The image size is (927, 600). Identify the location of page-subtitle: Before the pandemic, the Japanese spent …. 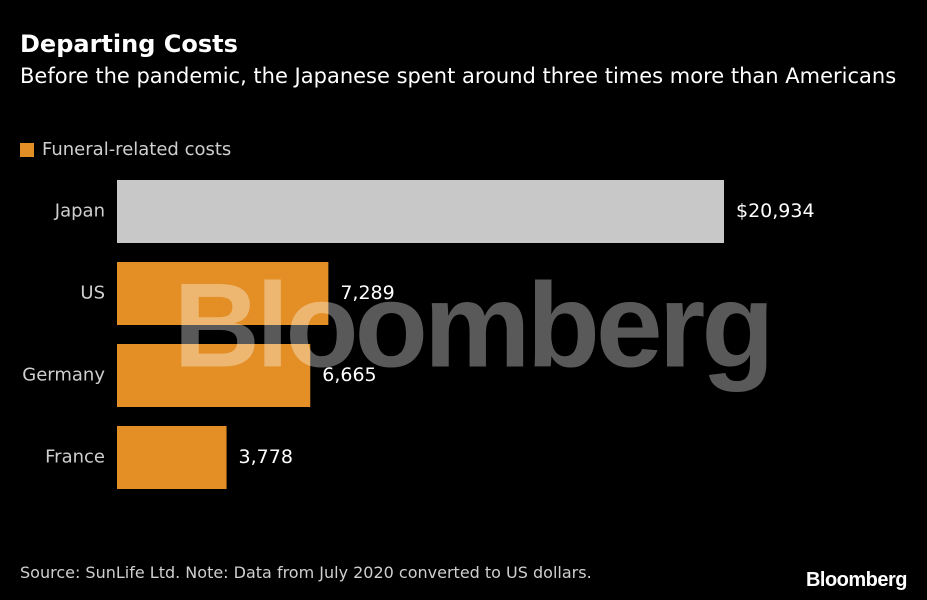
(458, 76).